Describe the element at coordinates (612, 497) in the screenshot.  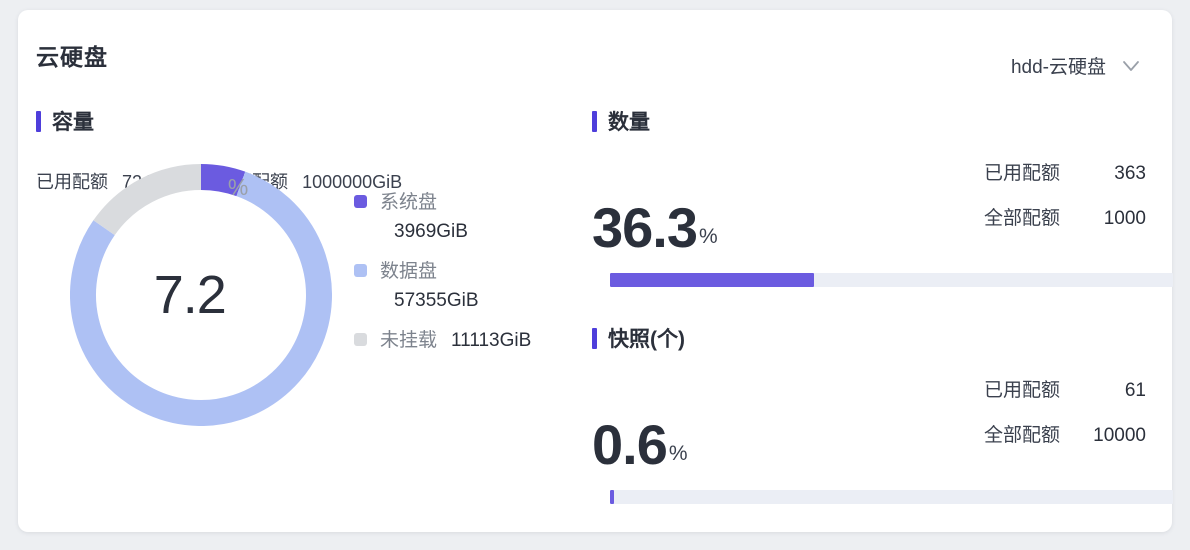
I see `snapshot-progress-fill` at that location.